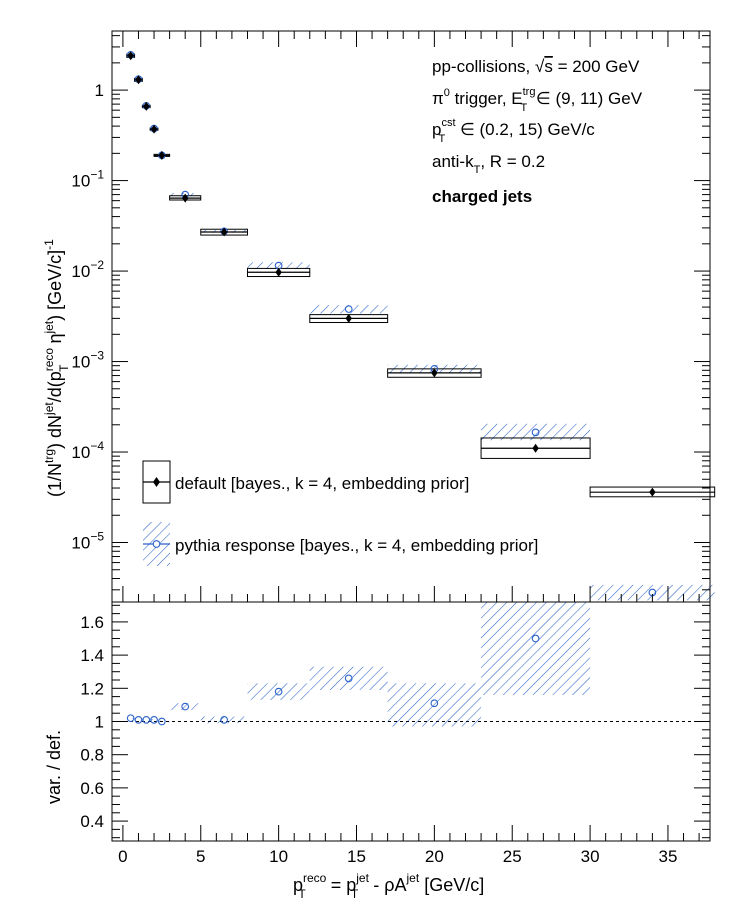  Describe the element at coordinates (278, 856) in the screenshot. I see `x-tick-label-2: 10` at that location.